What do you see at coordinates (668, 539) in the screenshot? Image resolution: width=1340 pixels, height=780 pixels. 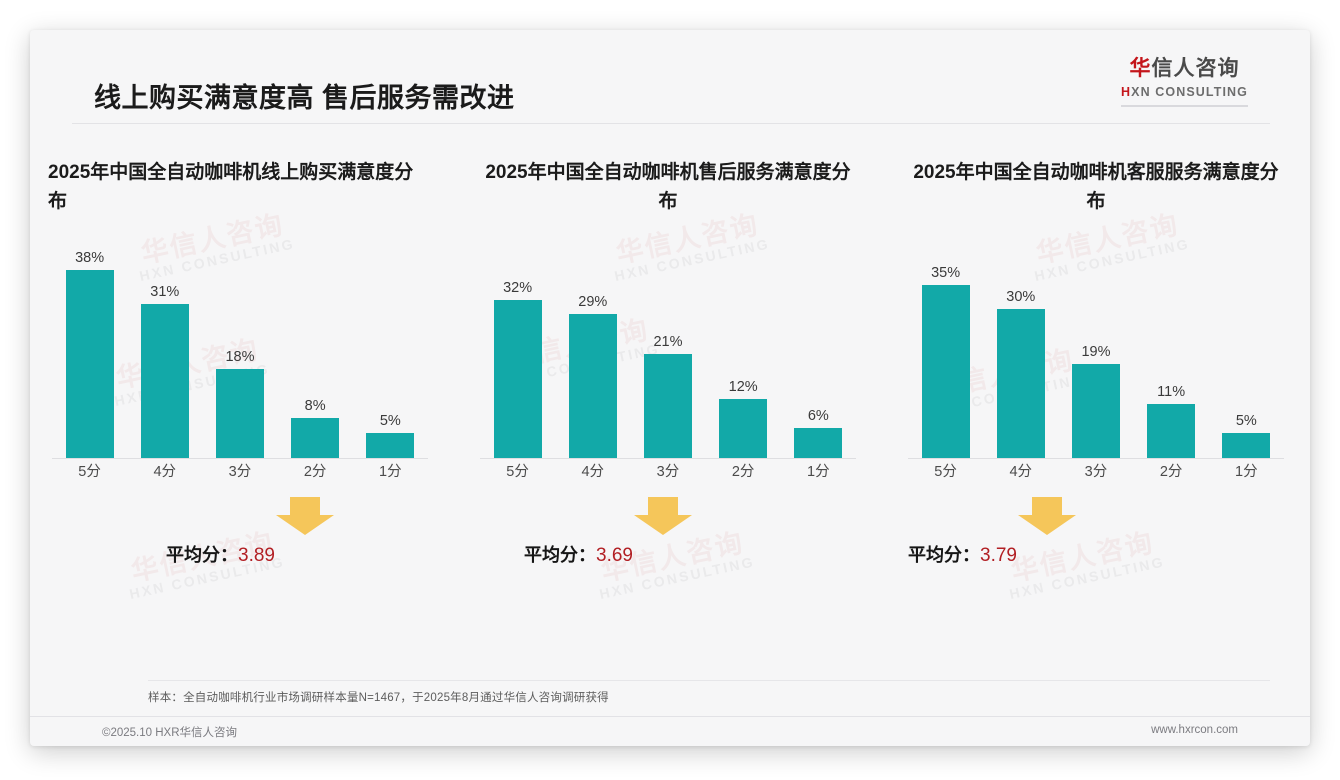 I see `average-score-block: 平均分：3.69` at bounding box center [668, 539].